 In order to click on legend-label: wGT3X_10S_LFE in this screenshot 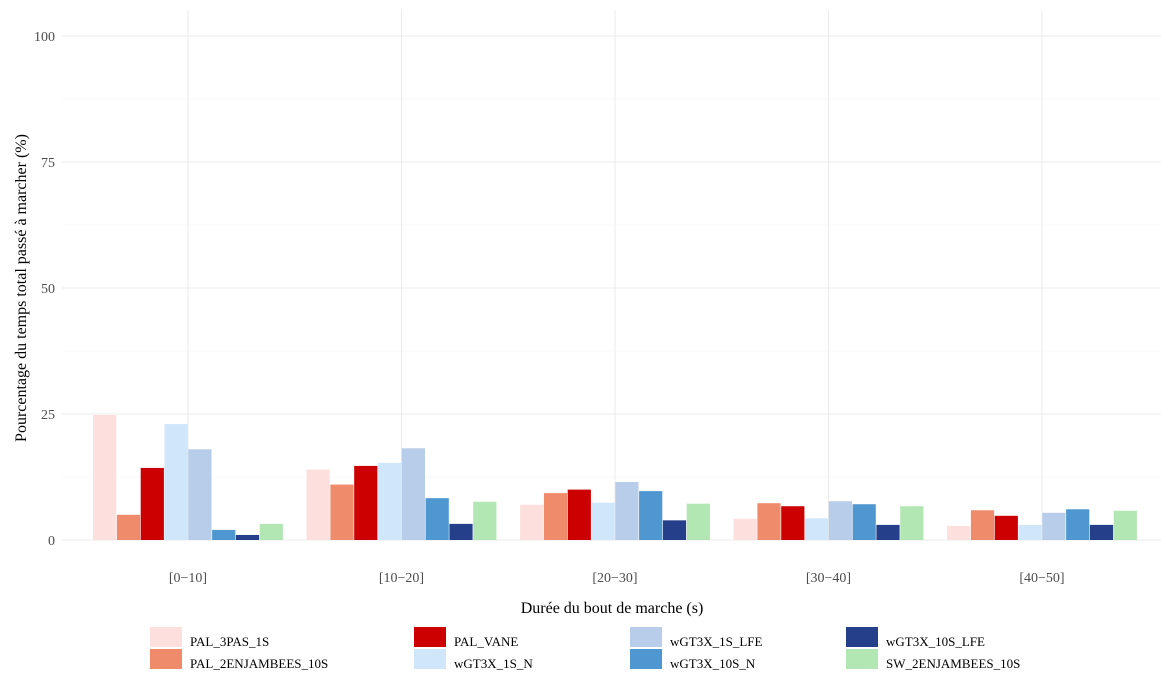, I will do `click(935, 641)`.